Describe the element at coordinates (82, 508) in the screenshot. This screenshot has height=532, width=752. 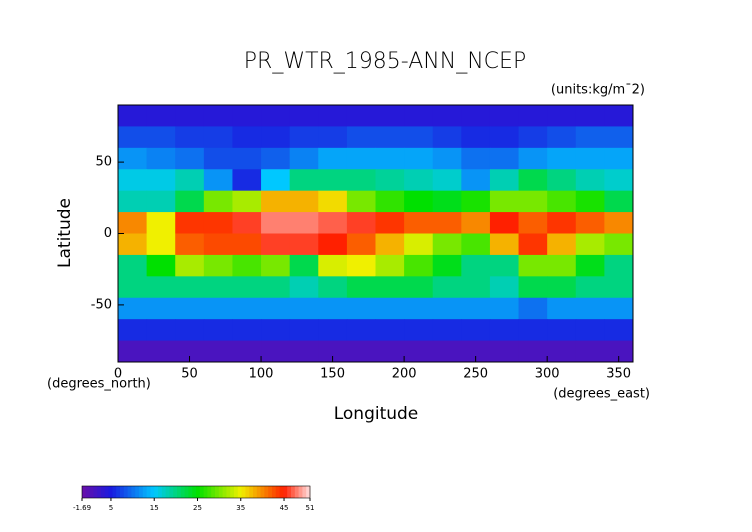
I see `colorbar-tick-label: -1.69` at that location.